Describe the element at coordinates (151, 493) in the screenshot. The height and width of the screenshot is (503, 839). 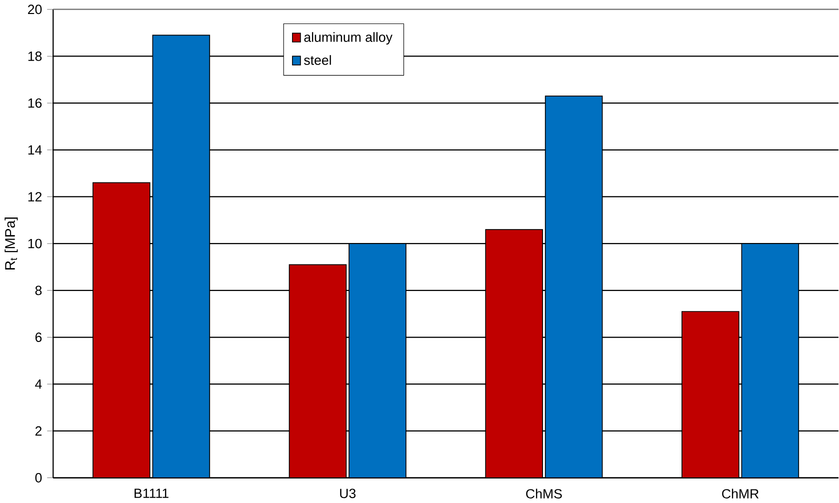
I see `x-tick-label: B1111` at that location.